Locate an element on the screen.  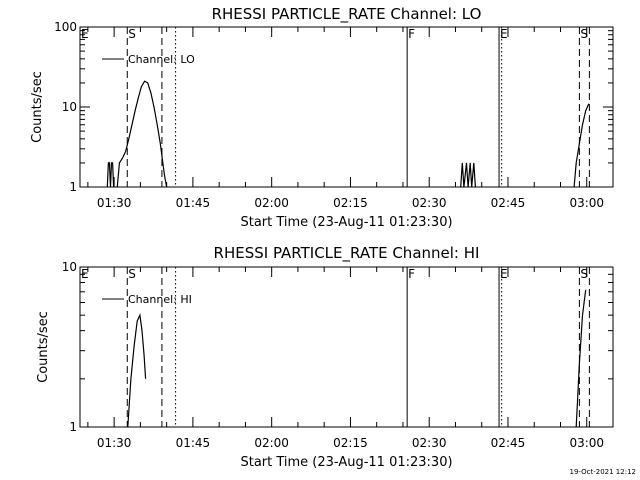
legend-label: Channel: LO is located at coordinates (161, 59).